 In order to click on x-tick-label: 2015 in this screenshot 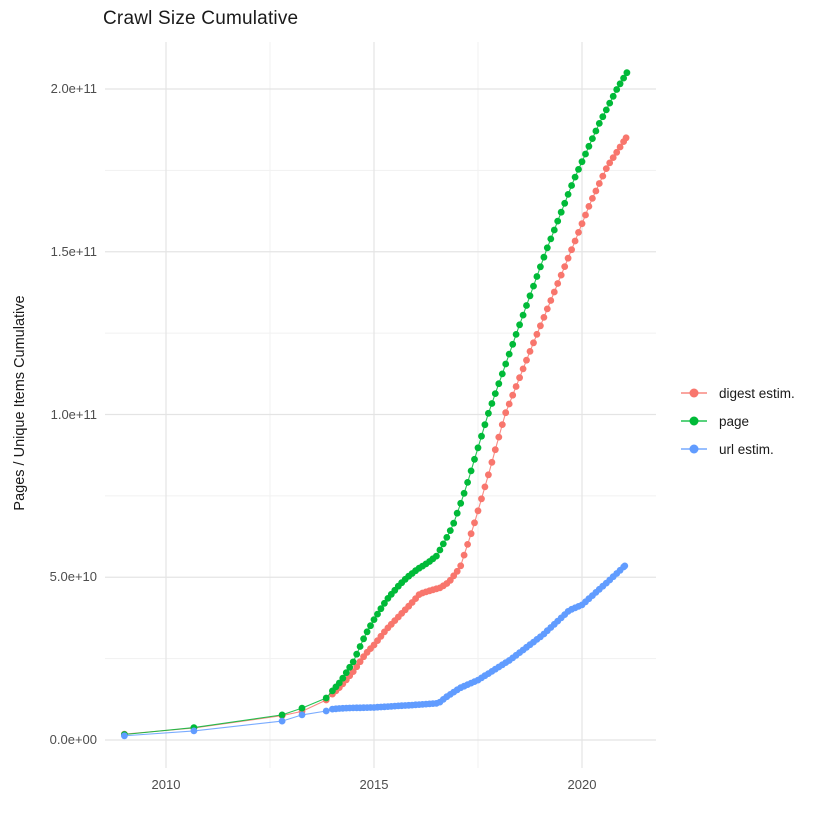, I will do `click(374, 784)`.